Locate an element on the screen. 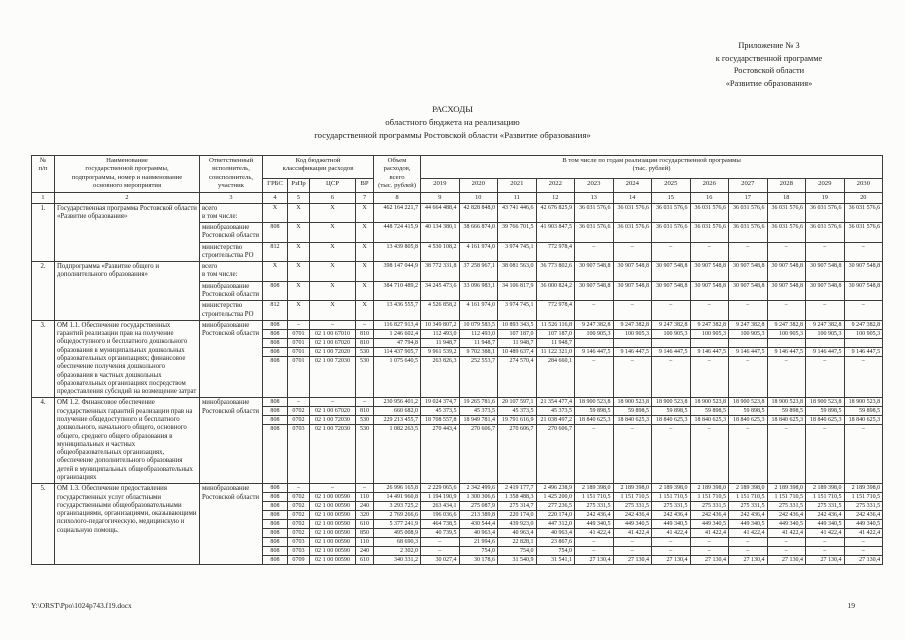 The height and width of the screenshot is (640, 905). value-cell: 270 606,7 is located at coordinates (478, 454).